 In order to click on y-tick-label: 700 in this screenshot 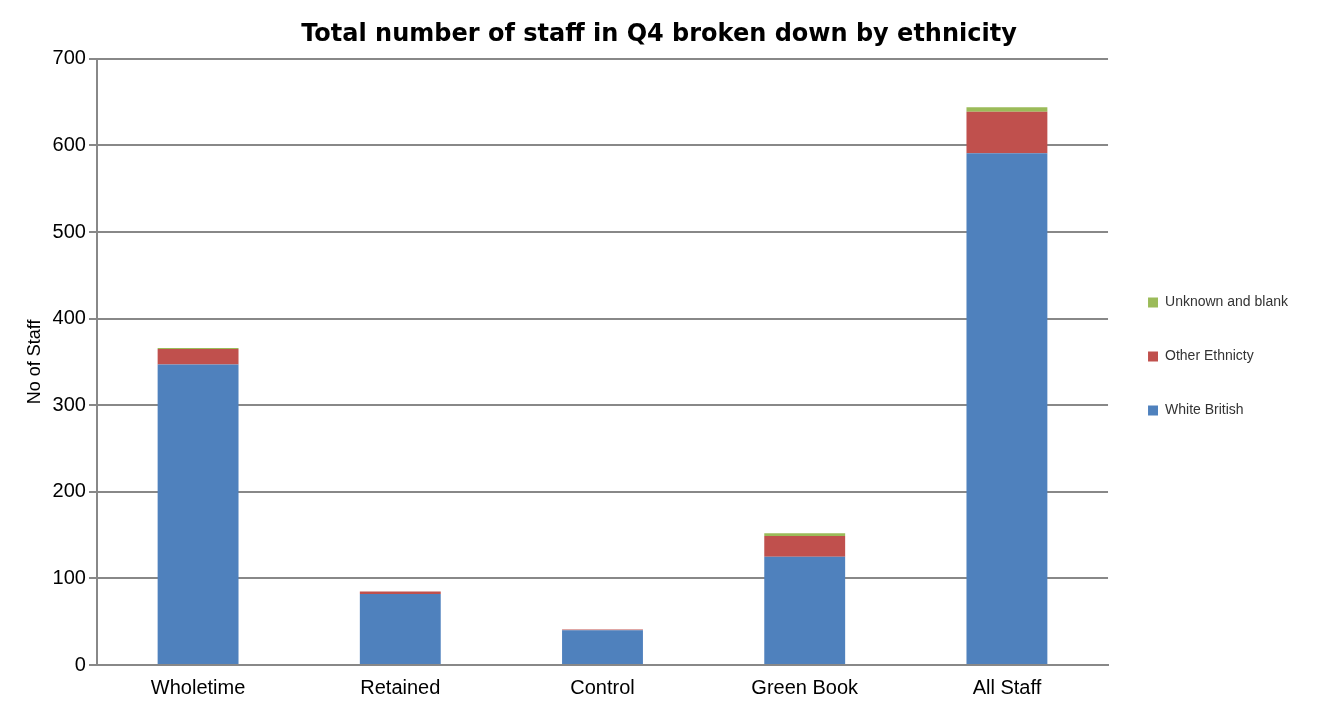, I will do `click(69, 57)`.